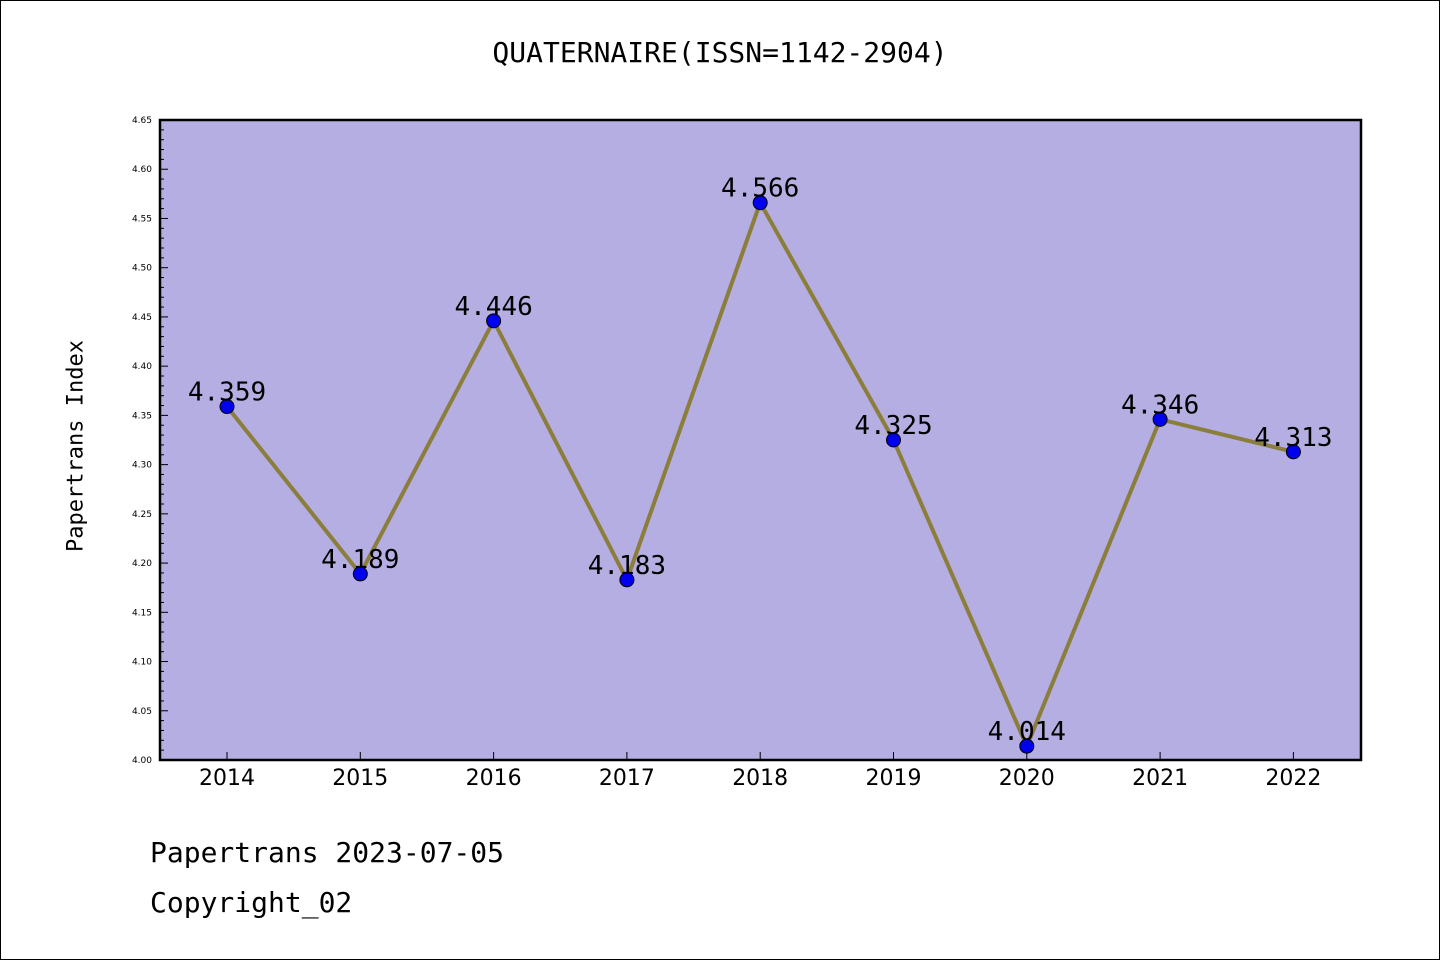 The image size is (1440, 960). What do you see at coordinates (76, 446) in the screenshot?
I see `y-axis-label: Papertrans Index` at bounding box center [76, 446].